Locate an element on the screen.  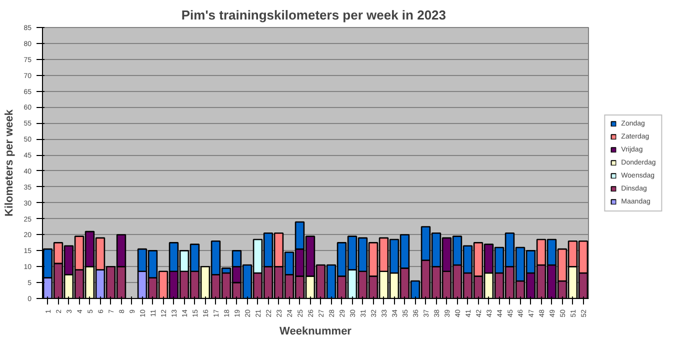
chart-title: Pim's trainingskilometers per week in 2023 is located at coordinates (313, 15).